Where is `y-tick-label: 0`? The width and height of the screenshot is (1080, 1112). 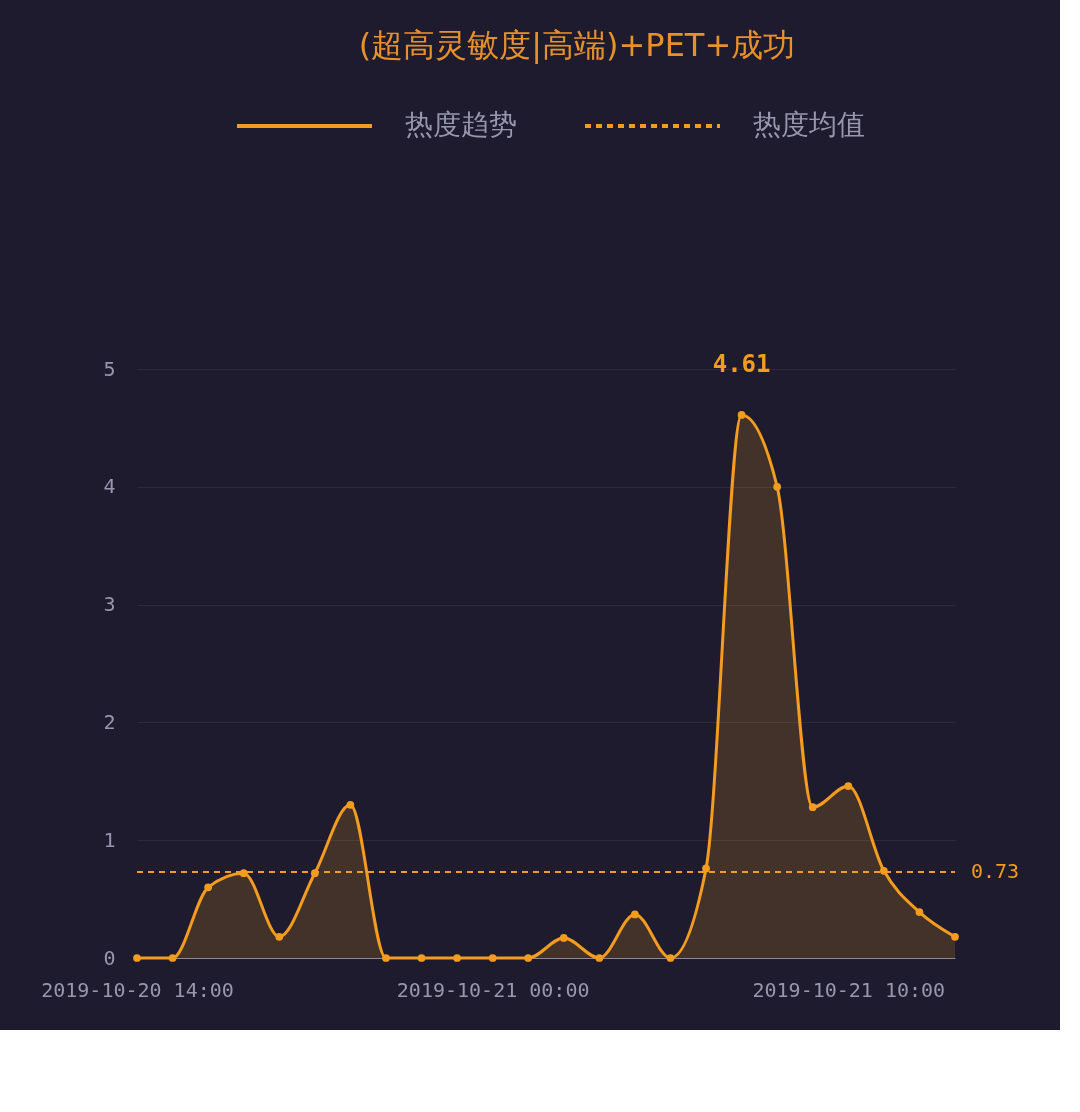 y-tick-label: 0 is located at coordinates (109, 957).